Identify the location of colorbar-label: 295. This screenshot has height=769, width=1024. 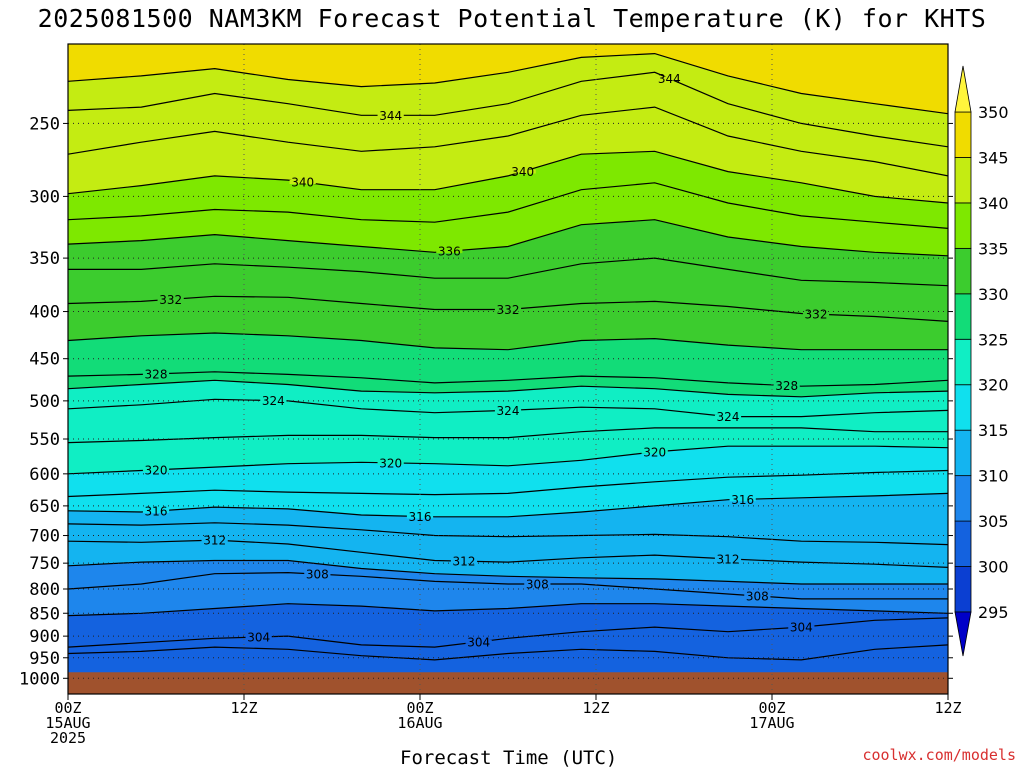
(993, 612).